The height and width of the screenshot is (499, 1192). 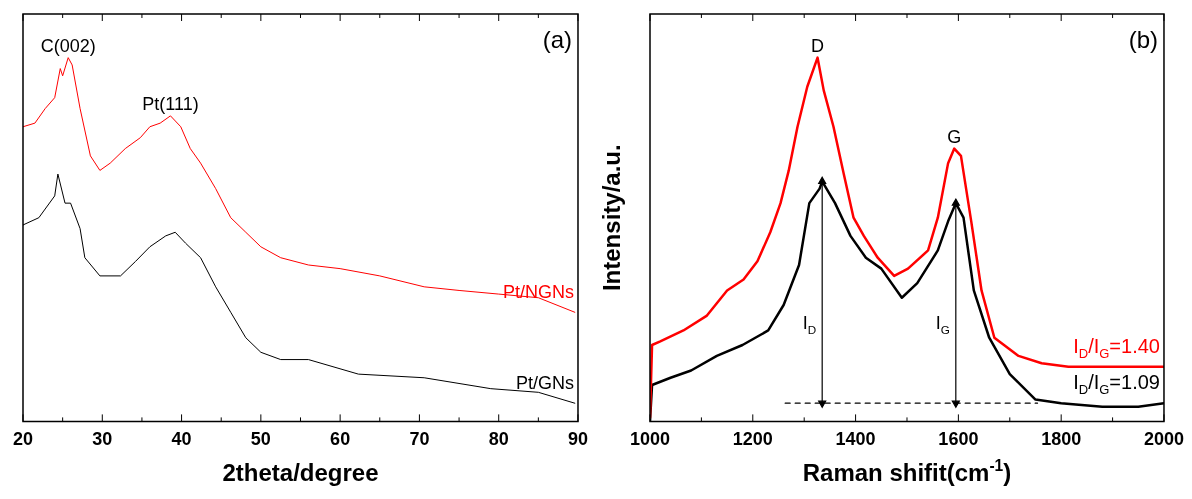 What do you see at coordinates (557, 39) in the screenshot?
I see `text: (a)` at bounding box center [557, 39].